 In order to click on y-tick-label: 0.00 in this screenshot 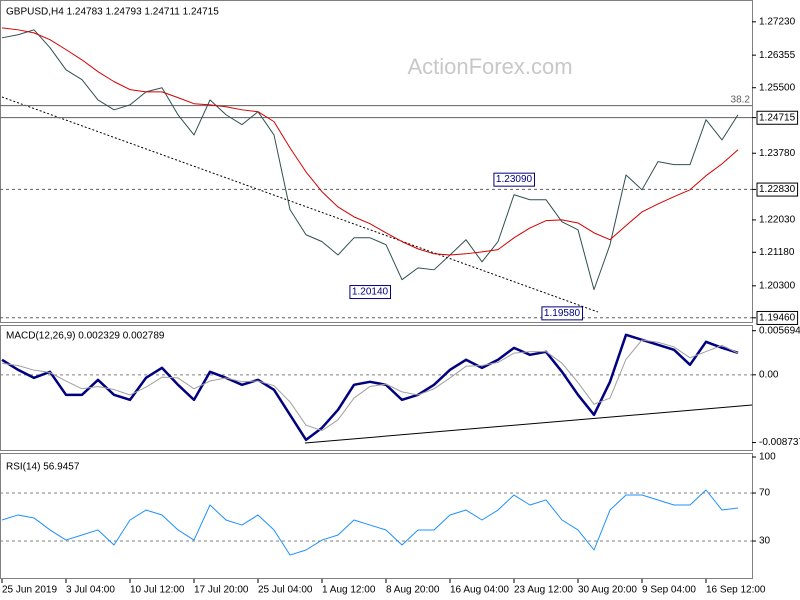, I will do `click(769, 374)`.